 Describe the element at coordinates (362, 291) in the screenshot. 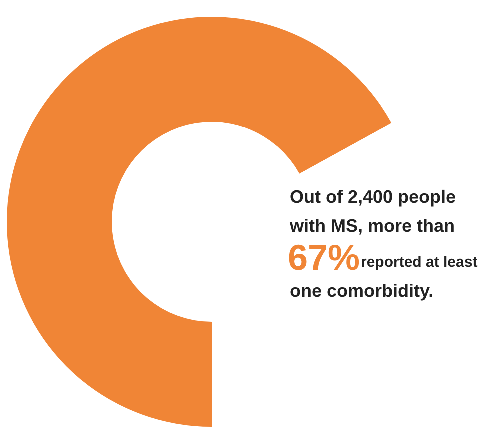

I see `text: one comorbidity.` at that location.